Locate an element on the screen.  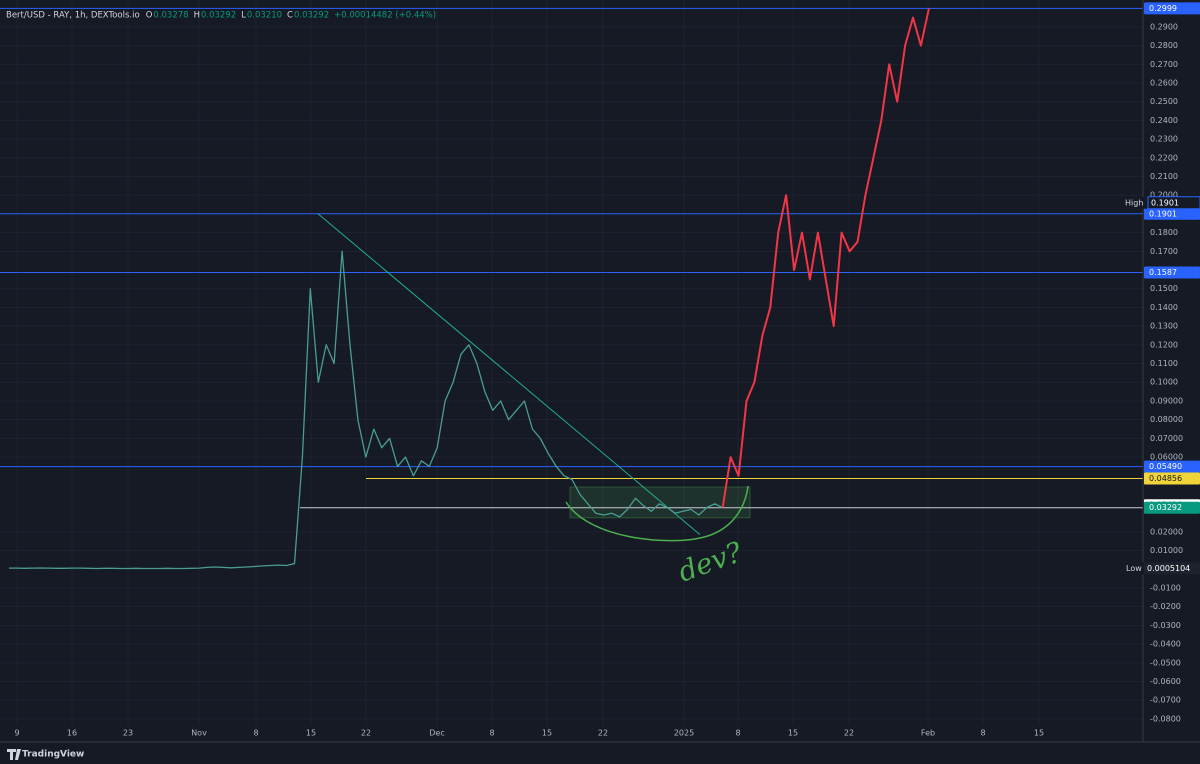
y-tick-label: 0.2600 is located at coordinates (1164, 83).